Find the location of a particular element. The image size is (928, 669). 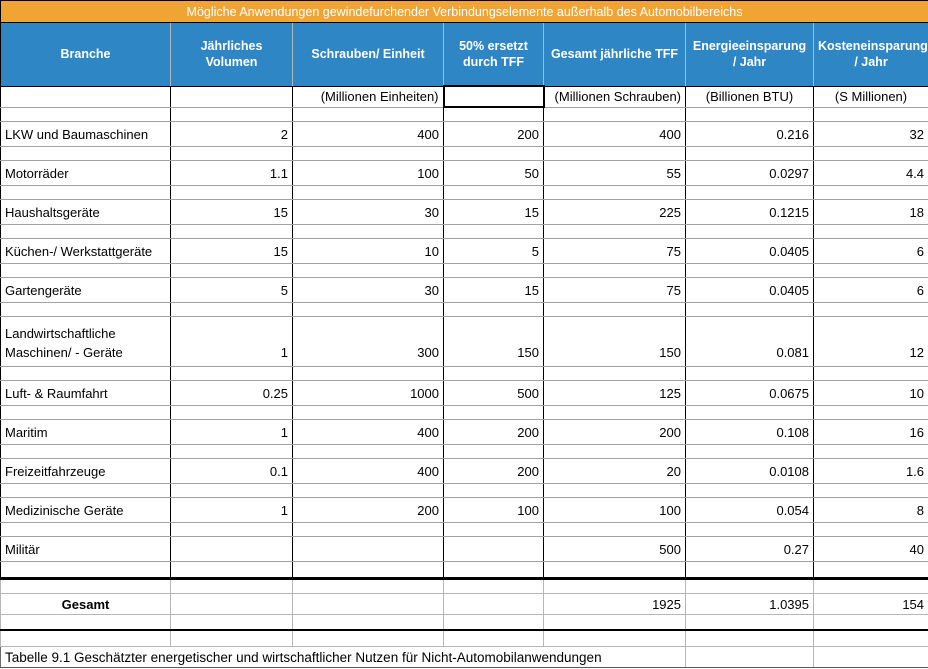

cell-schrauben: 10 is located at coordinates (368, 251).